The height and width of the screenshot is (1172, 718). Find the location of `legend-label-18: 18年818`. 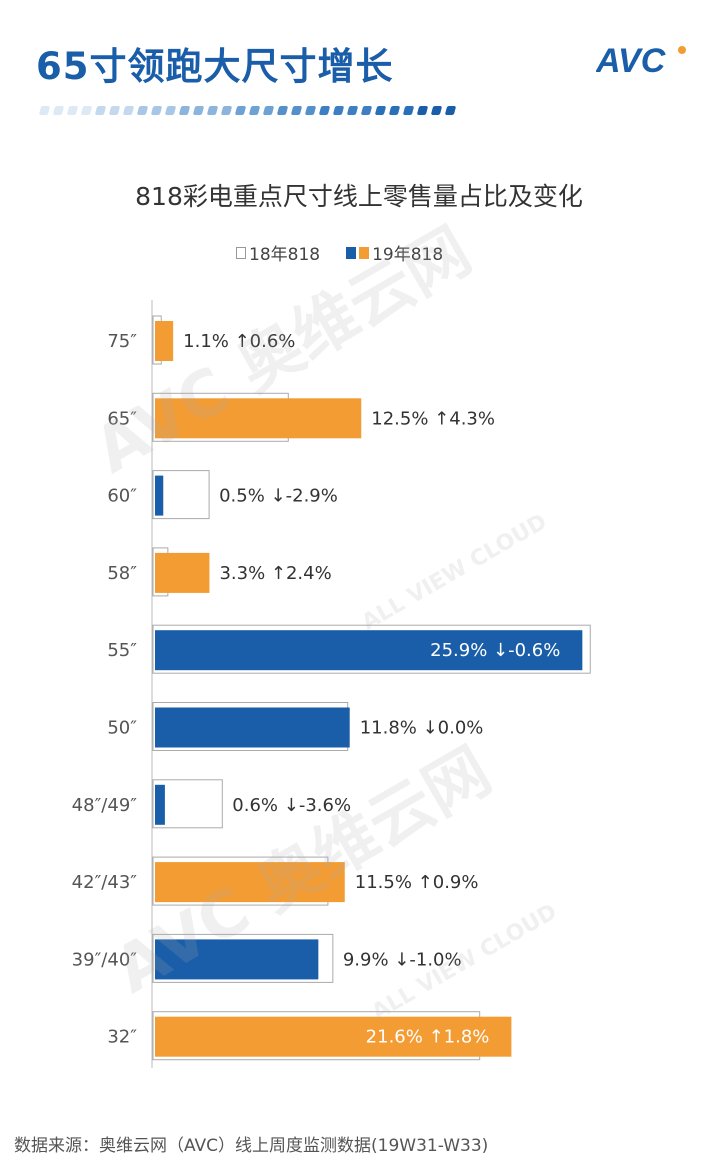

legend-label-18: 18年818 is located at coordinates (285, 255).